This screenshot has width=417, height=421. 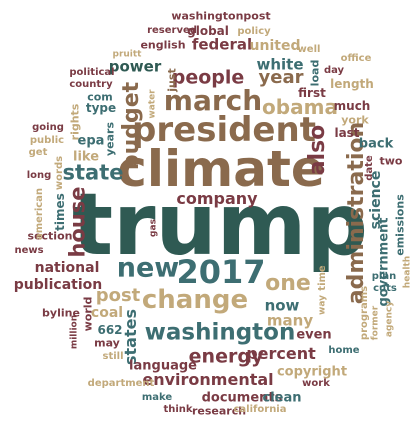 I want to click on word-still: still, so click(x=113, y=356).